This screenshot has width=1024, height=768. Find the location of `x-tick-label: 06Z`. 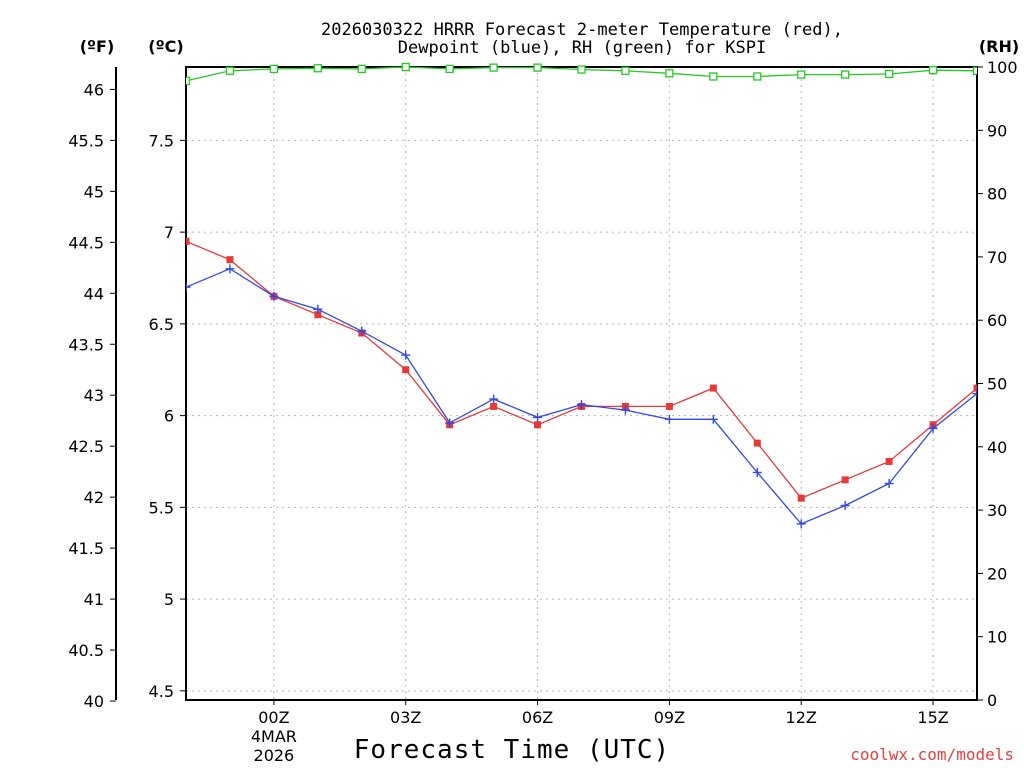

x-tick-label: 06Z is located at coordinates (537, 717).